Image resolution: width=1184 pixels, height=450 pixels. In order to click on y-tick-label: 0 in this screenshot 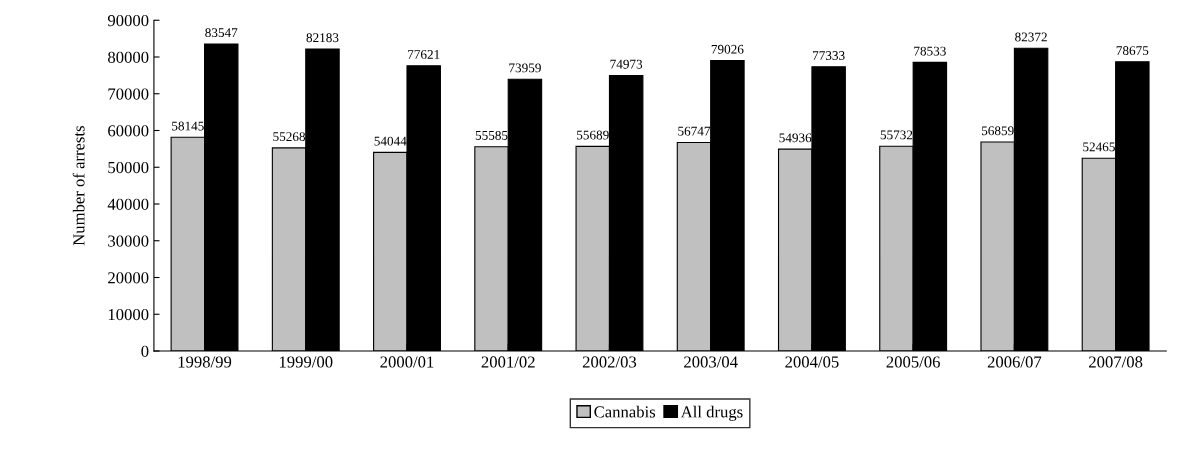, I will do `click(145, 351)`.